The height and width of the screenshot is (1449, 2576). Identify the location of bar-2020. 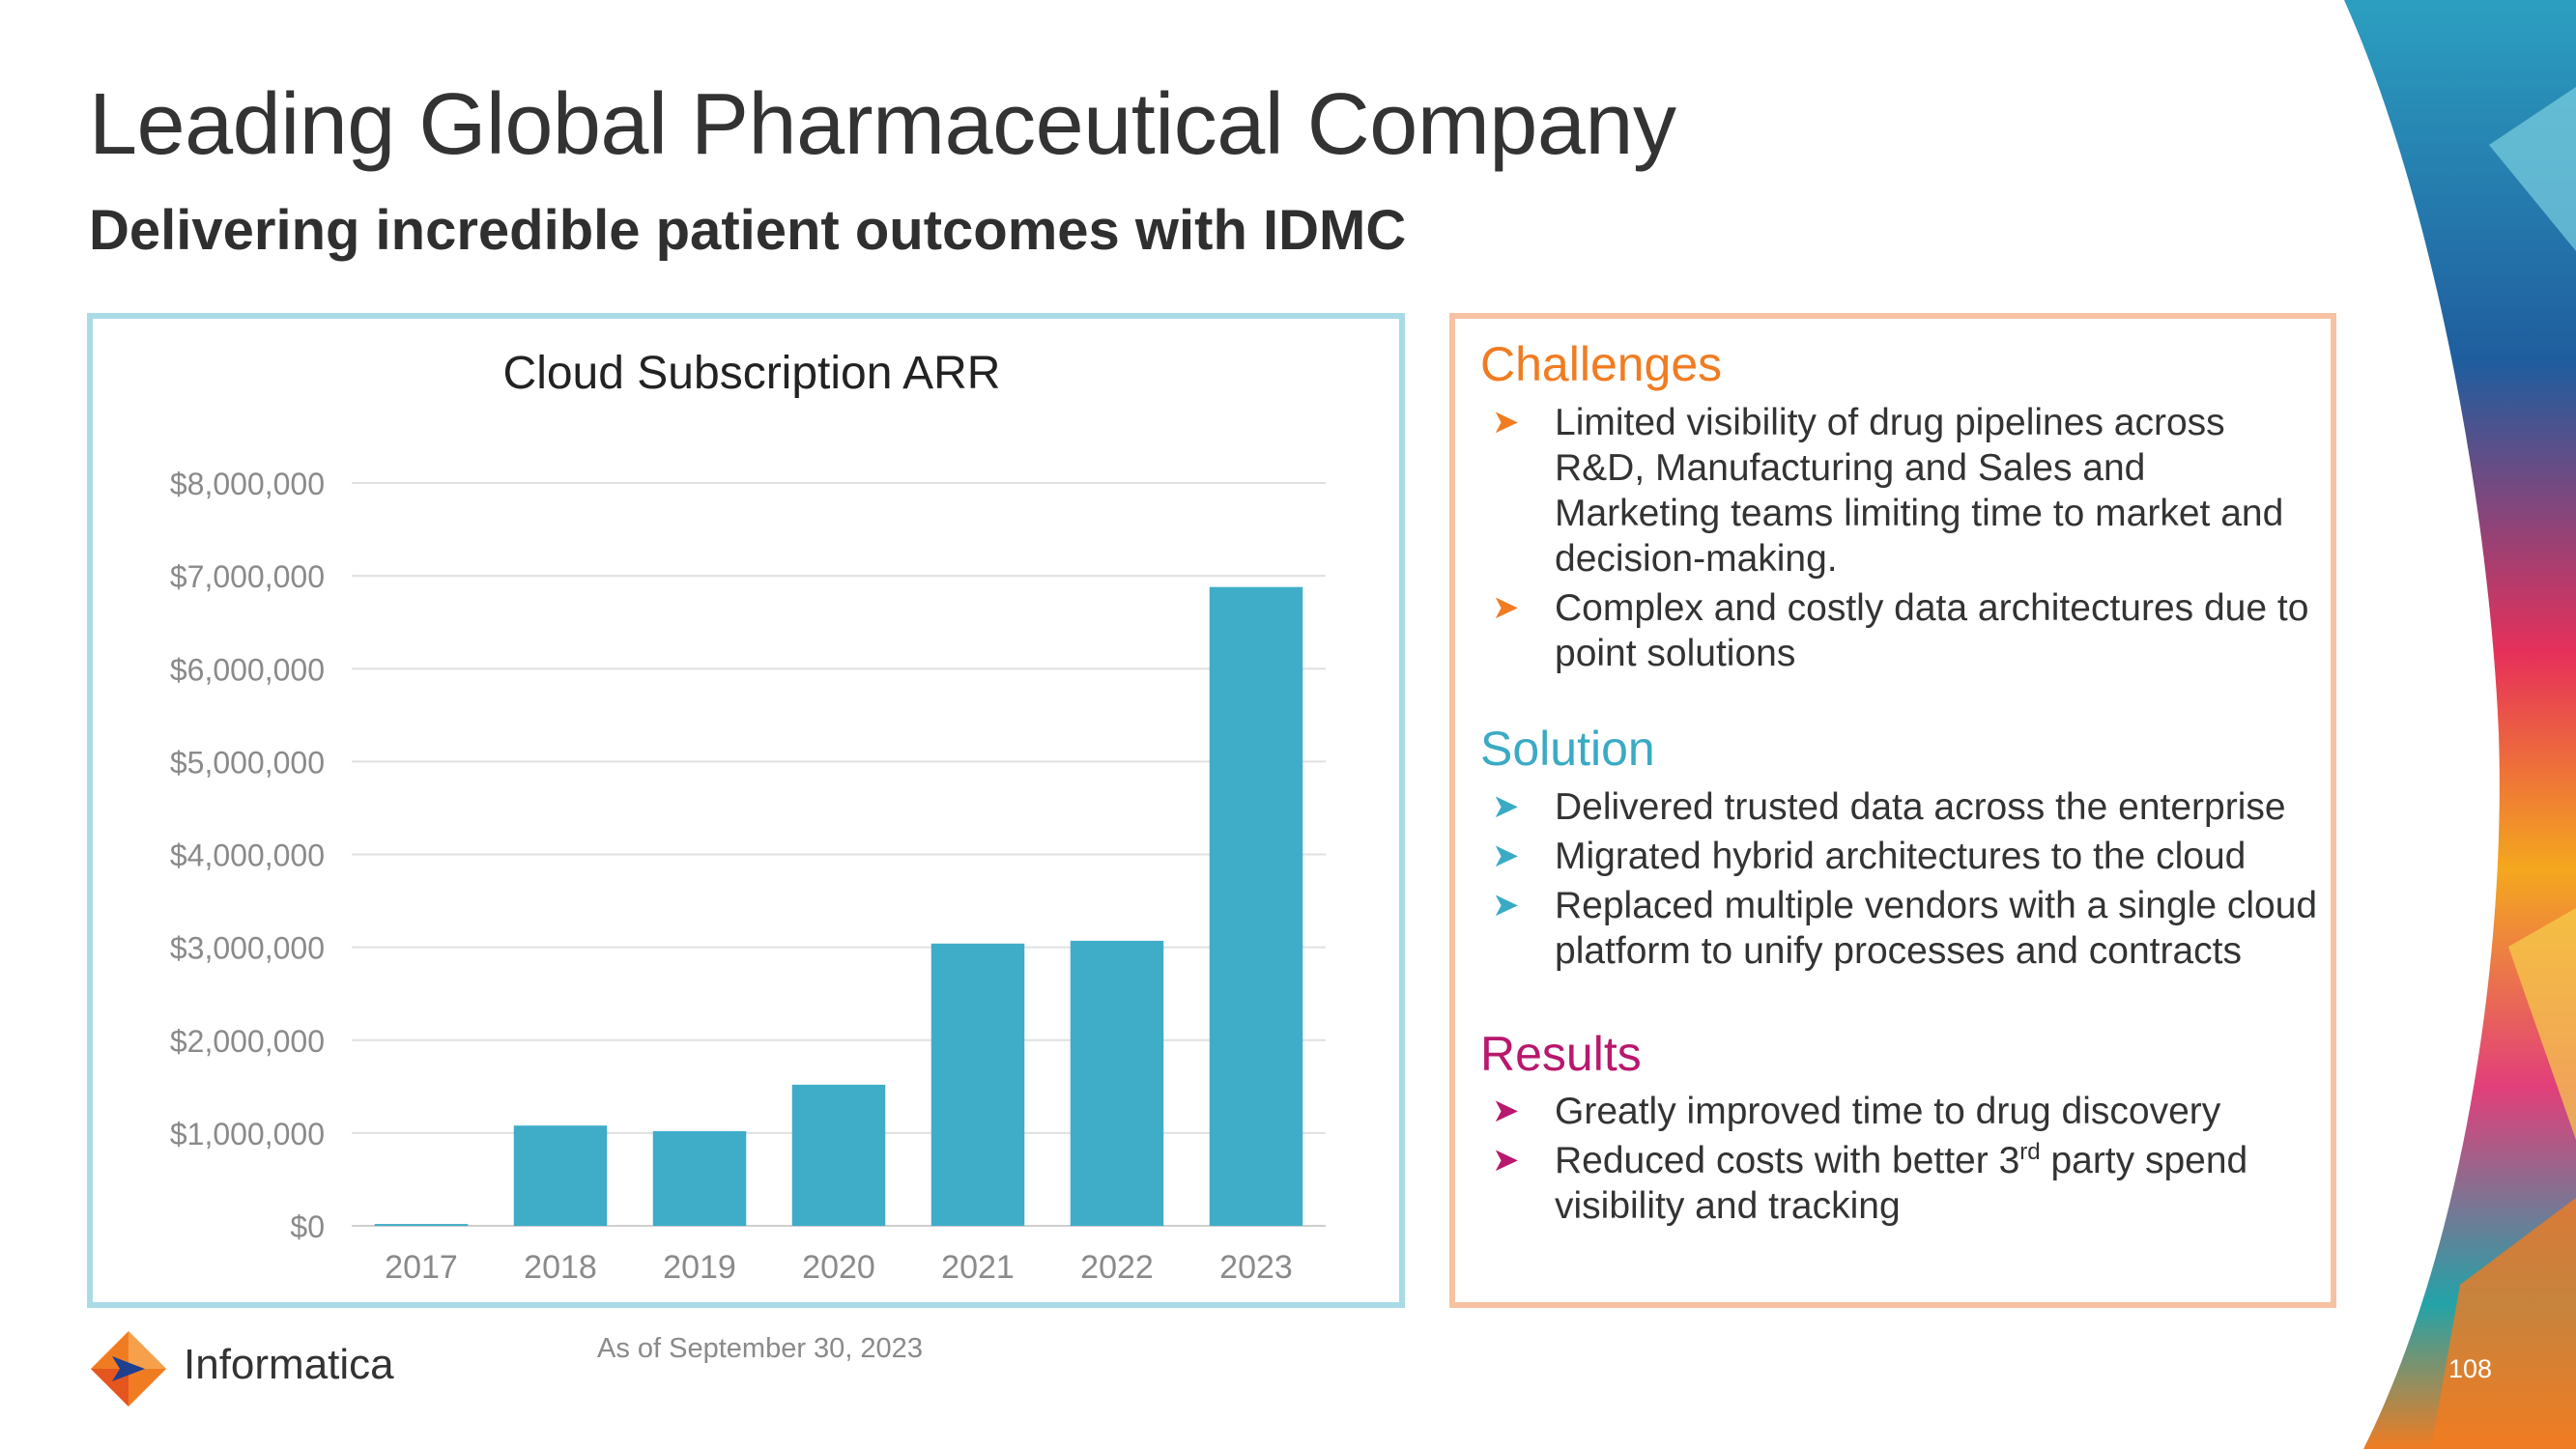
(839, 1155).